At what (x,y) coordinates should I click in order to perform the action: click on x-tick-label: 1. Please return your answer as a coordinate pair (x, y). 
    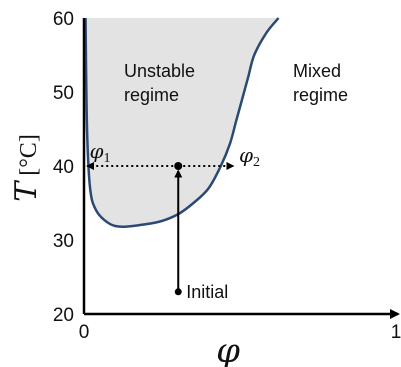
    Looking at the image, I should click on (396, 332).